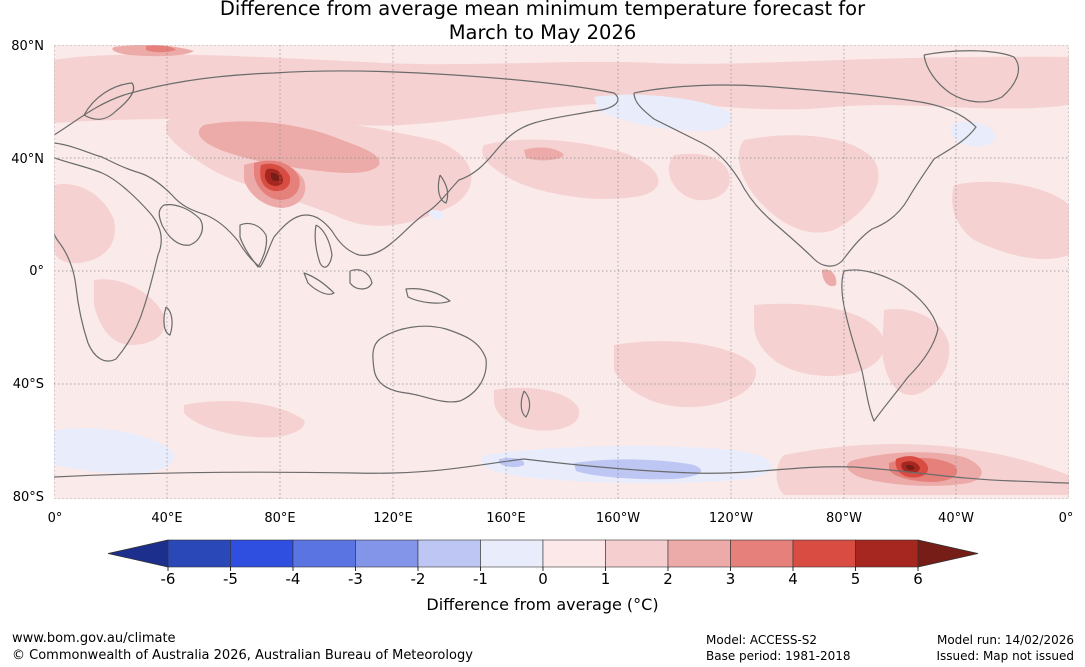  What do you see at coordinates (844, 518) in the screenshot?
I see `lon-label-80w: 80°W` at bounding box center [844, 518].